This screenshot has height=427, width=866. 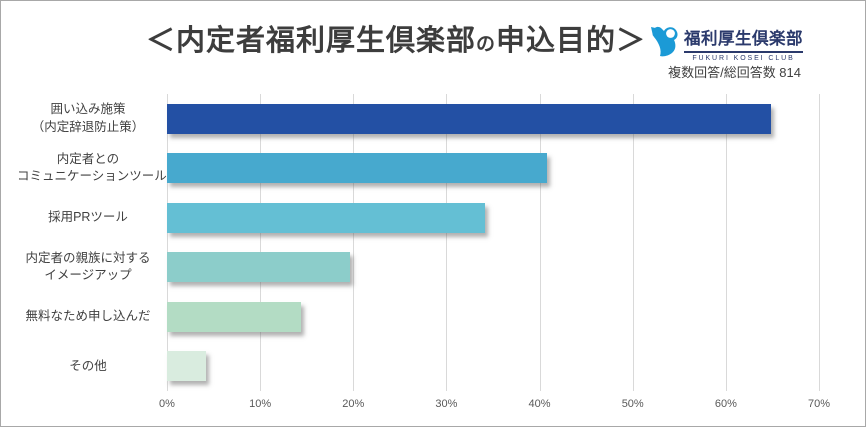 I want to click on category-label-line: （内定辞退防止策）, so click(x=88, y=126).